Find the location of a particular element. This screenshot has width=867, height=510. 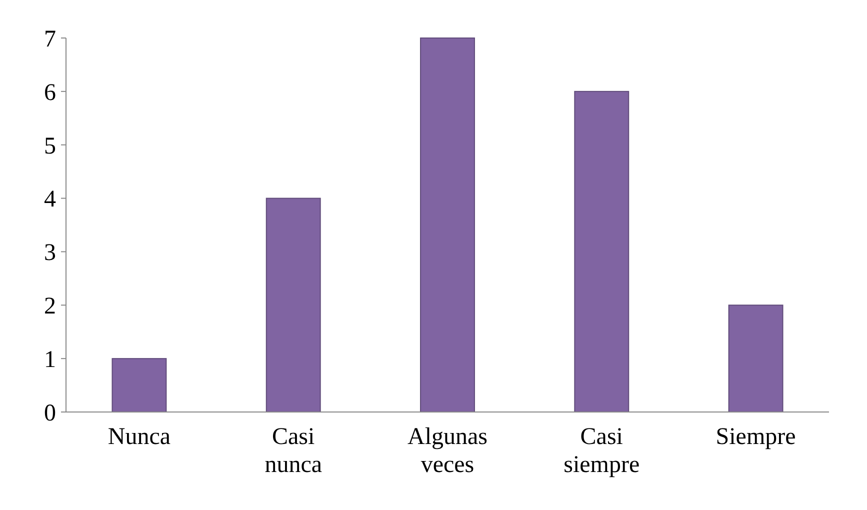

x-tick-label: Casi nunca is located at coordinates (293, 451).